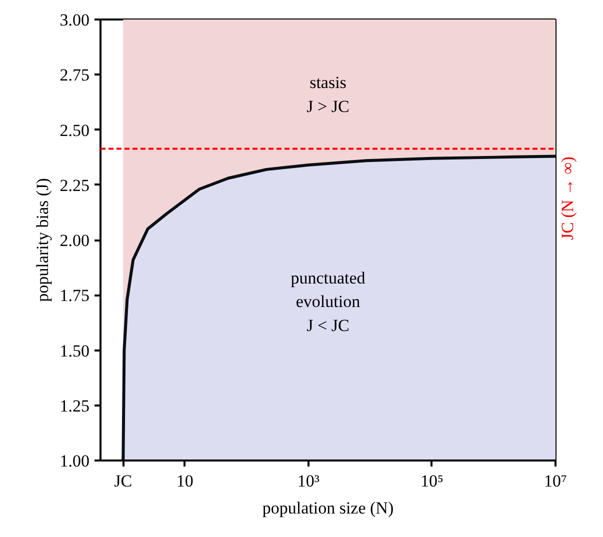 The height and width of the screenshot is (537, 603). I want to click on y-tick-label: 1.00, so click(75, 461).